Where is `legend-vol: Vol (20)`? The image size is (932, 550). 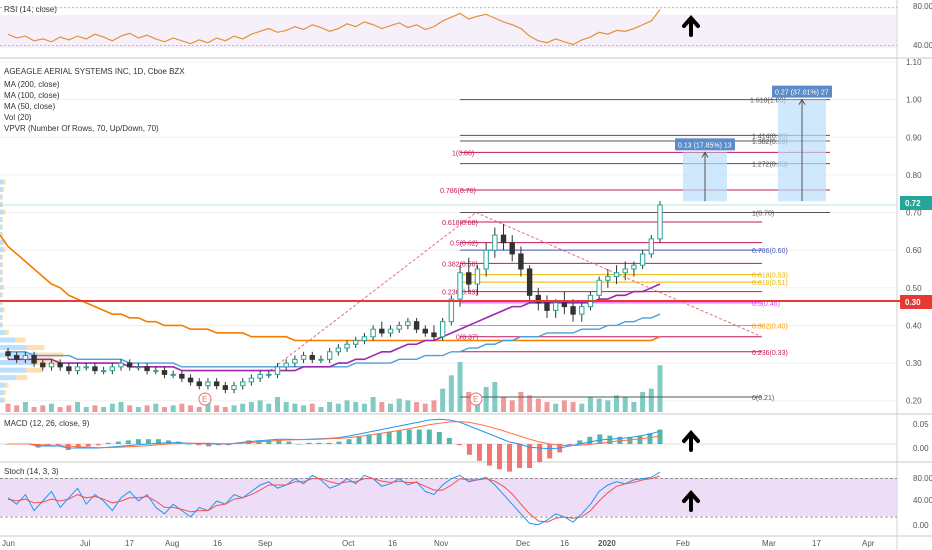
legend-vol: Vol (20) is located at coordinates (18, 117).